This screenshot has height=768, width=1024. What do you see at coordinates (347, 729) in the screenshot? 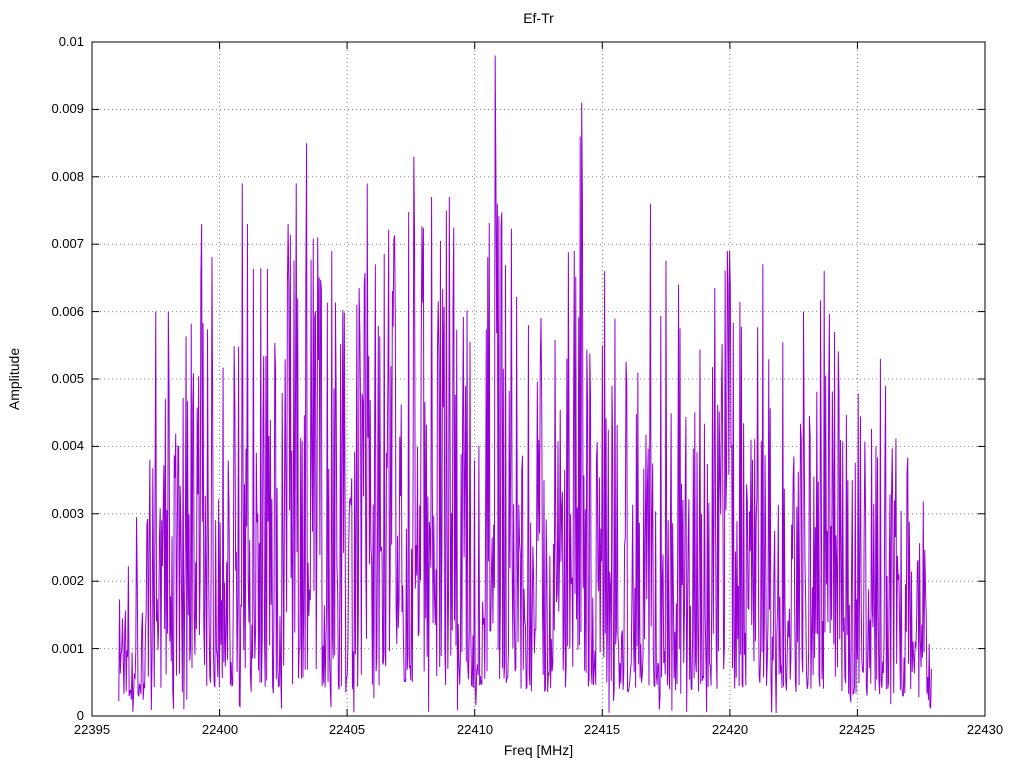
I see `x-tick-label: 22405` at bounding box center [347, 729].